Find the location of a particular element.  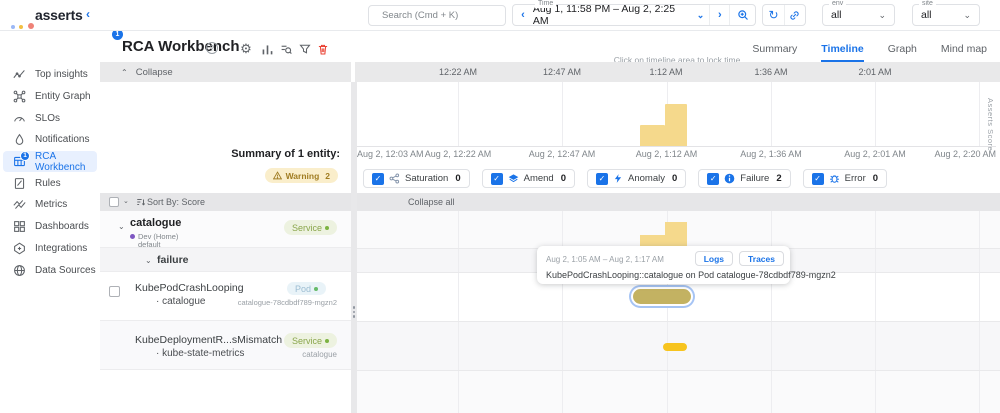

filter-error: ✓ Error 0 is located at coordinates (845, 178).